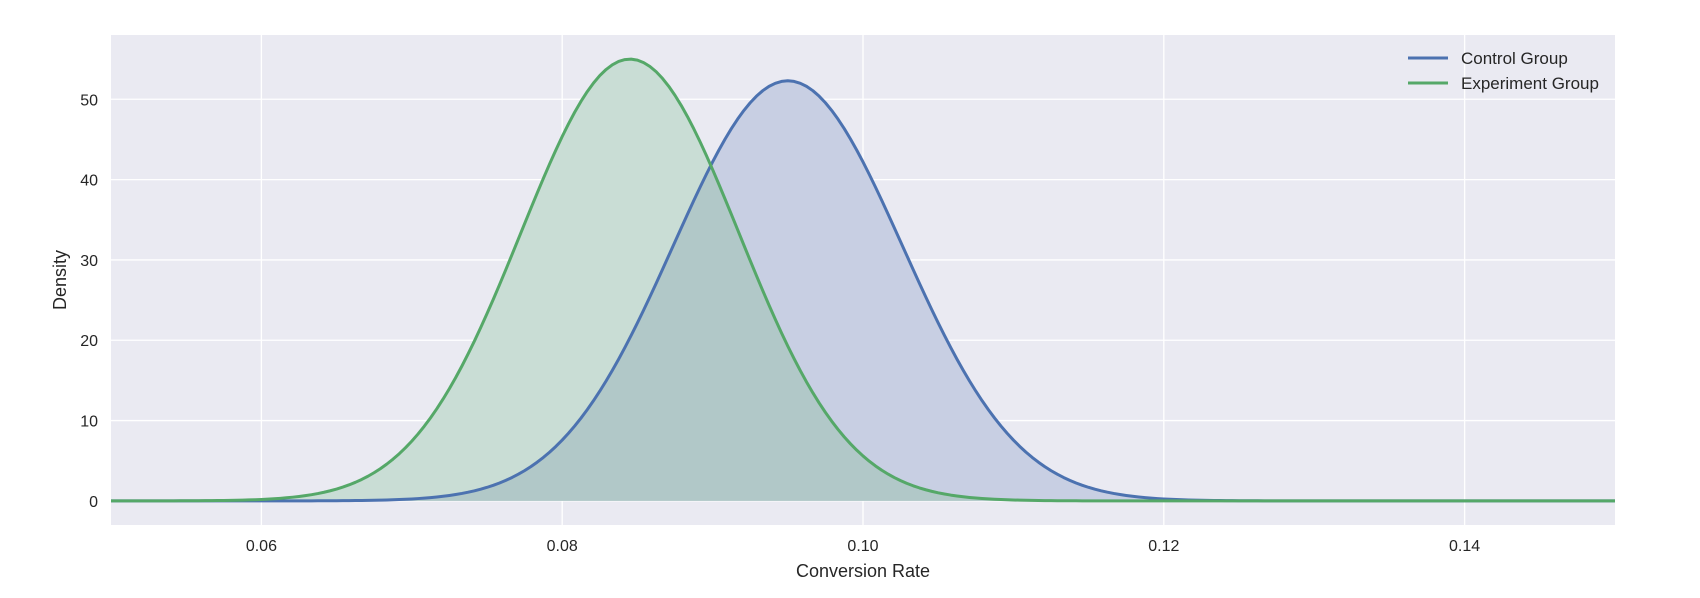 The width and height of the screenshot is (1700, 598). I want to click on x-tick-label: 0.10, so click(862, 546).